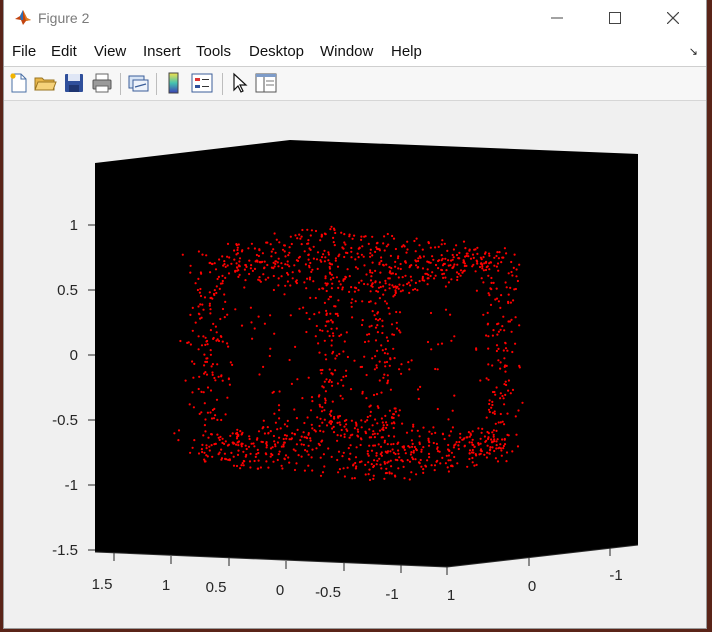 This screenshot has width=712, height=632. What do you see at coordinates (673, 18) in the screenshot?
I see `close-button` at bounding box center [673, 18].